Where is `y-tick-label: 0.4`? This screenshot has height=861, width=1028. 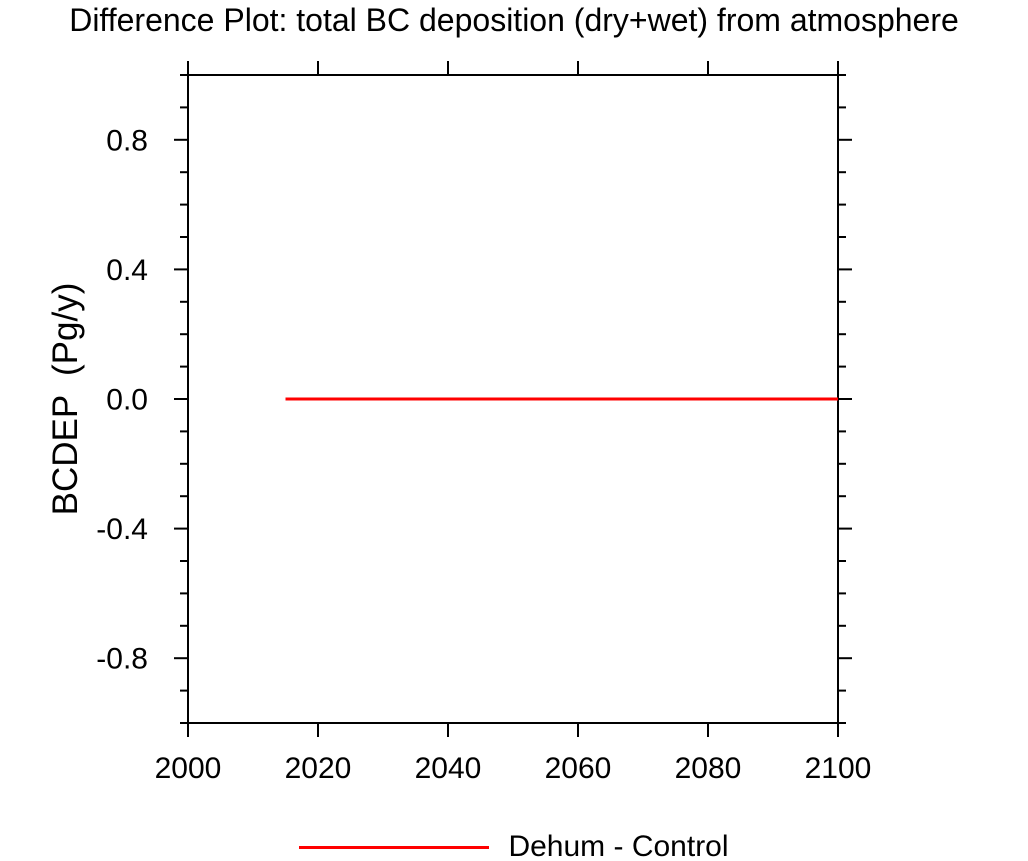
y-tick-label: 0.4 is located at coordinates (127, 270).